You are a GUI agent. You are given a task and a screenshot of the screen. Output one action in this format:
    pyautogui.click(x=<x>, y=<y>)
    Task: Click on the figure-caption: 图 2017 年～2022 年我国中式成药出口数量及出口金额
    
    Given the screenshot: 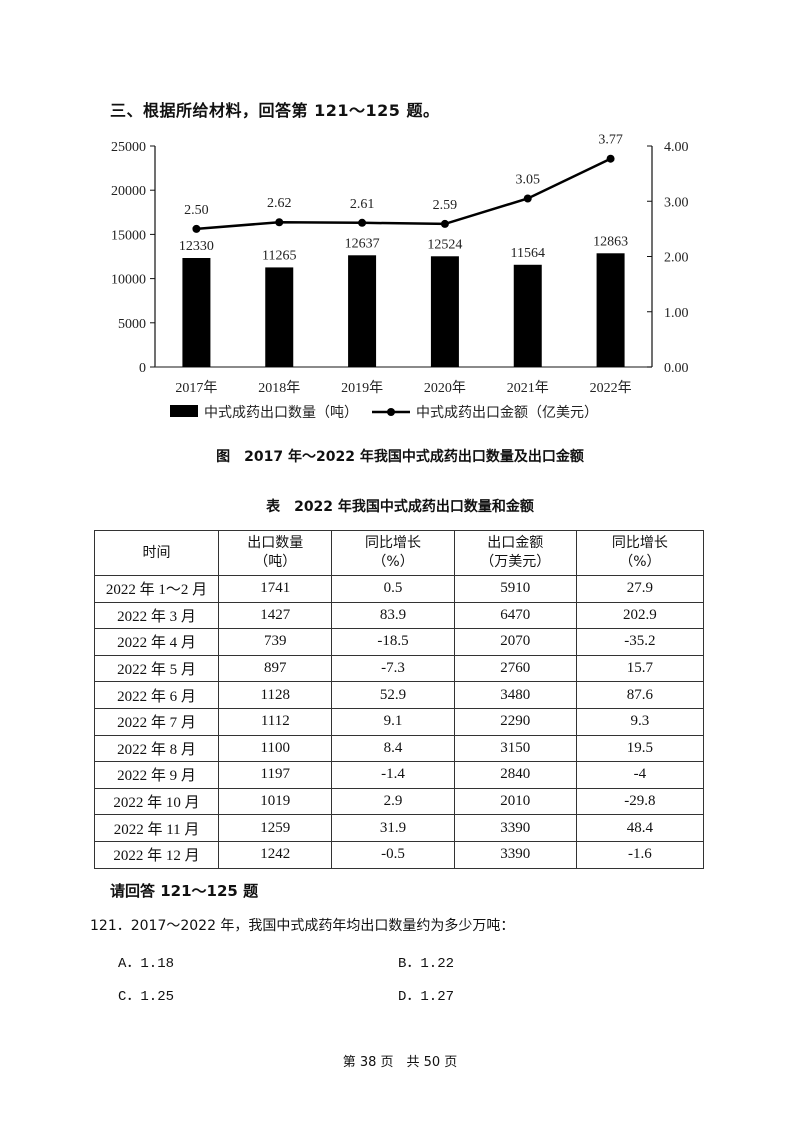 What is the action you would take?
    pyautogui.click(x=400, y=457)
    